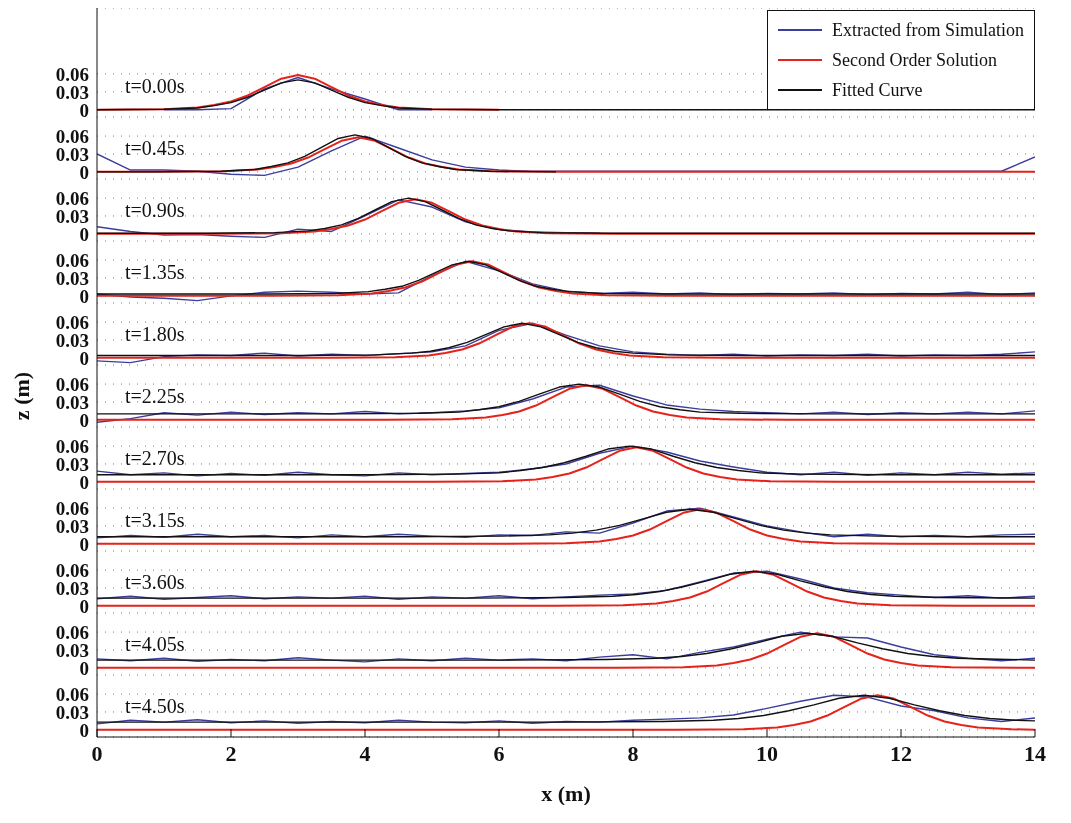 The image size is (1071, 823). I want to click on annotation: t=1.80s, so click(155, 333).